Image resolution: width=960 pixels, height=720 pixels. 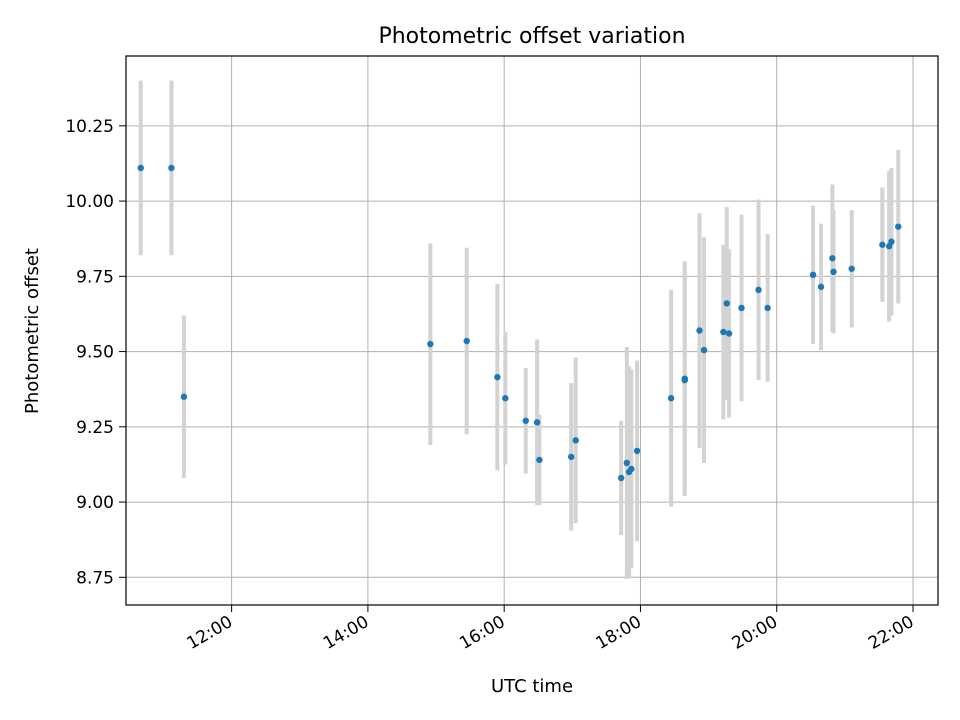 What do you see at coordinates (32, 331) in the screenshot?
I see `y-axis-label: Photometric offset` at bounding box center [32, 331].